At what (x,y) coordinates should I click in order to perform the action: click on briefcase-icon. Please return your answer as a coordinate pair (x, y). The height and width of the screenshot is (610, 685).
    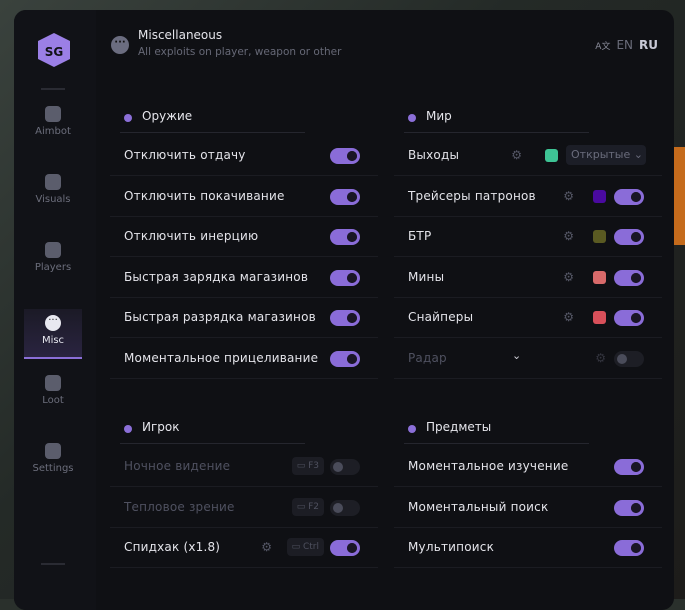
    Looking at the image, I should click on (53, 383).